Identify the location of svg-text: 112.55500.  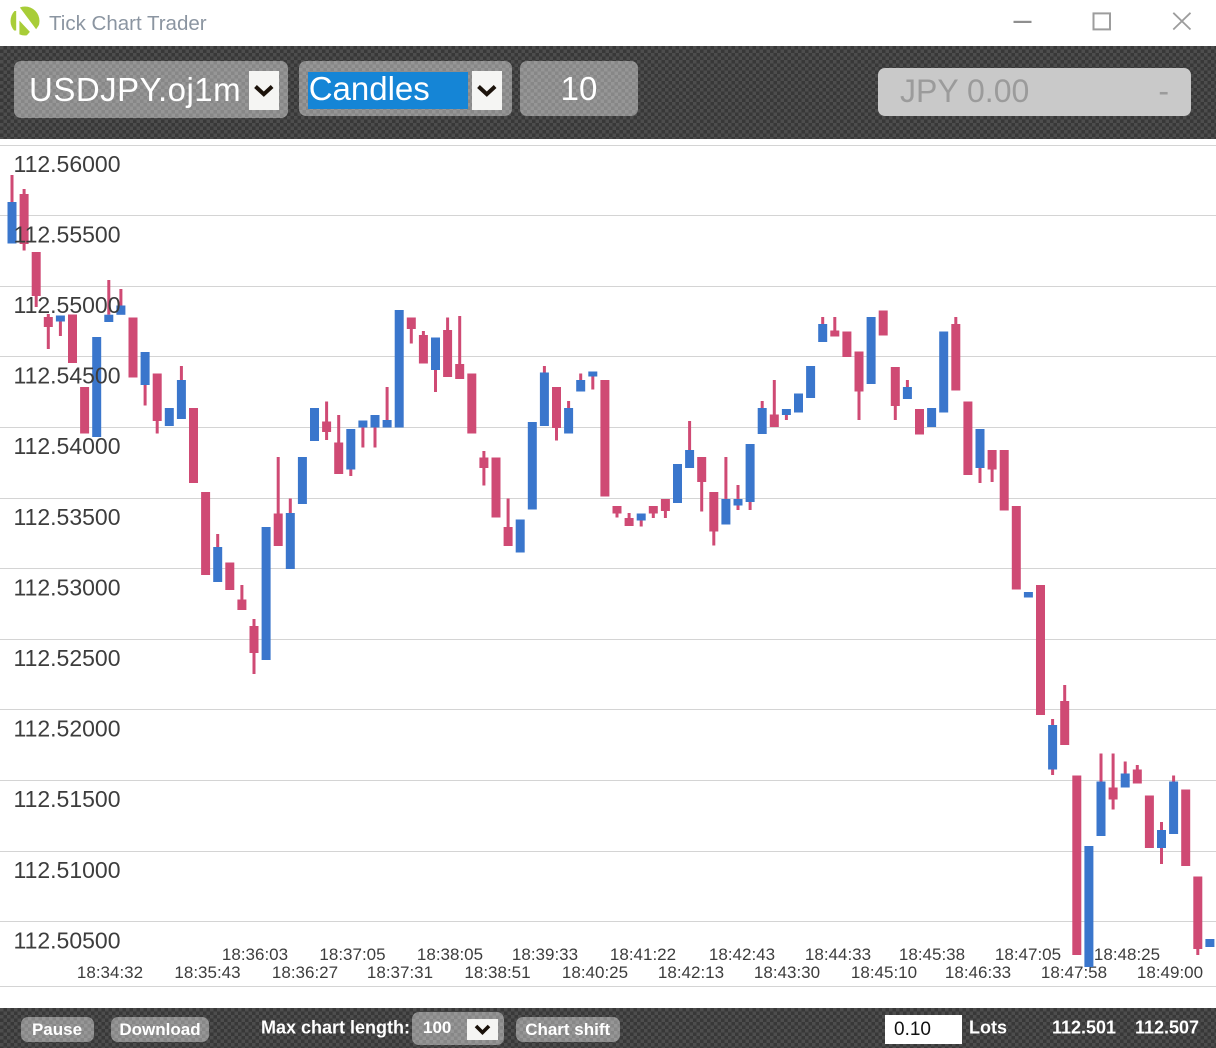
(67, 234).